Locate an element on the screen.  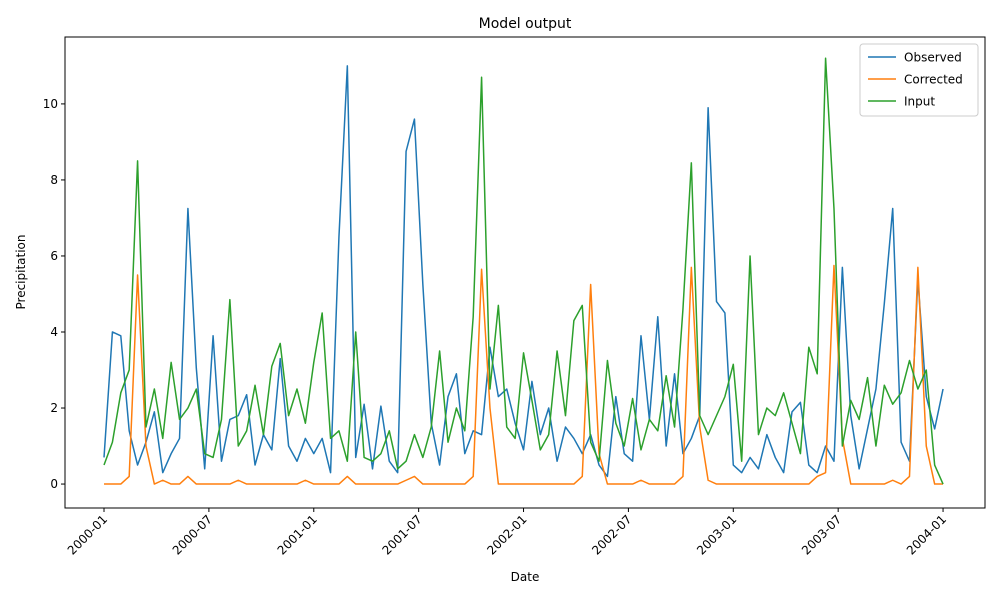
legend-label: Corrected is located at coordinates (933, 80).